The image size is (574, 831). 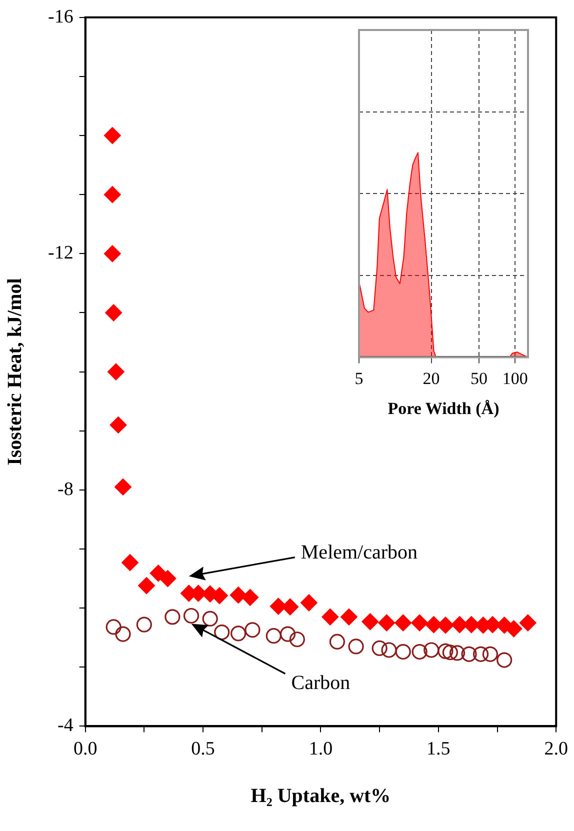 What do you see at coordinates (556, 749) in the screenshot?
I see `x-tick-label: 2.0` at bounding box center [556, 749].